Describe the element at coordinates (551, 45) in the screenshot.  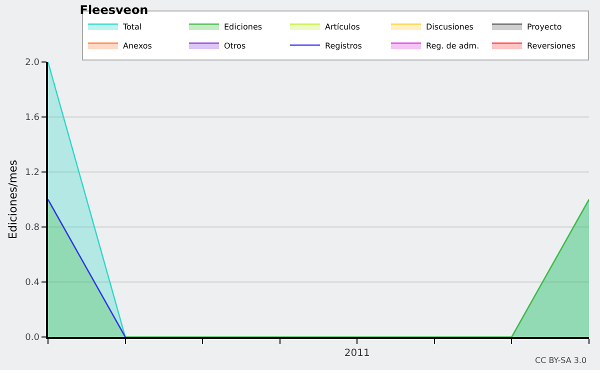
I see `legend-label: Reversiones` at that location.